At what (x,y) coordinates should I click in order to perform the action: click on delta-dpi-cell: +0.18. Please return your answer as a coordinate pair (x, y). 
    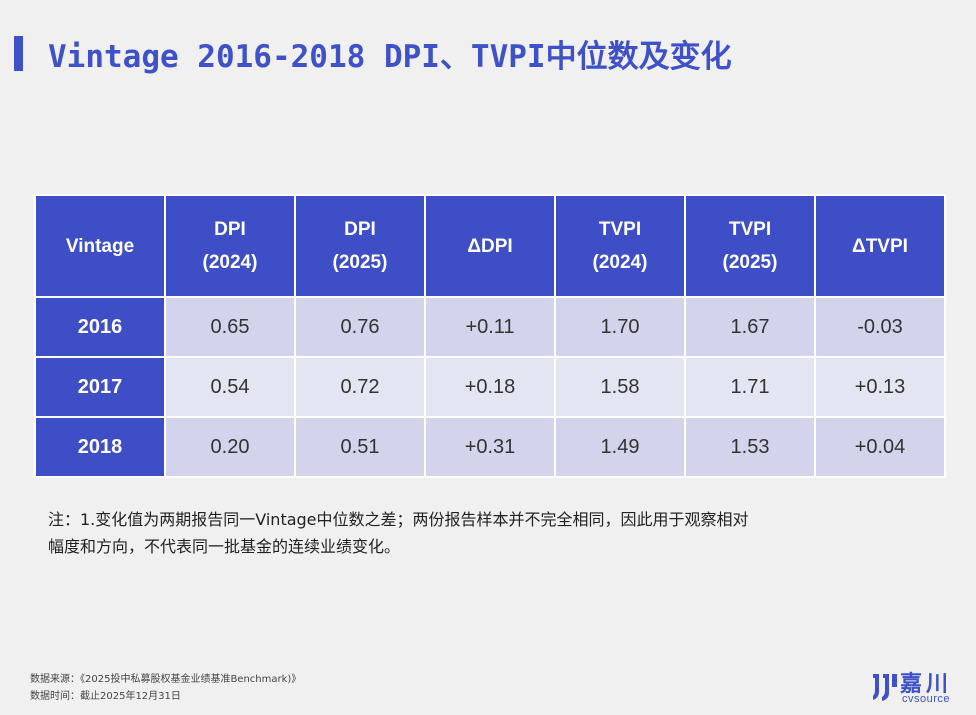
    Looking at the image, I should click on (490, 387).